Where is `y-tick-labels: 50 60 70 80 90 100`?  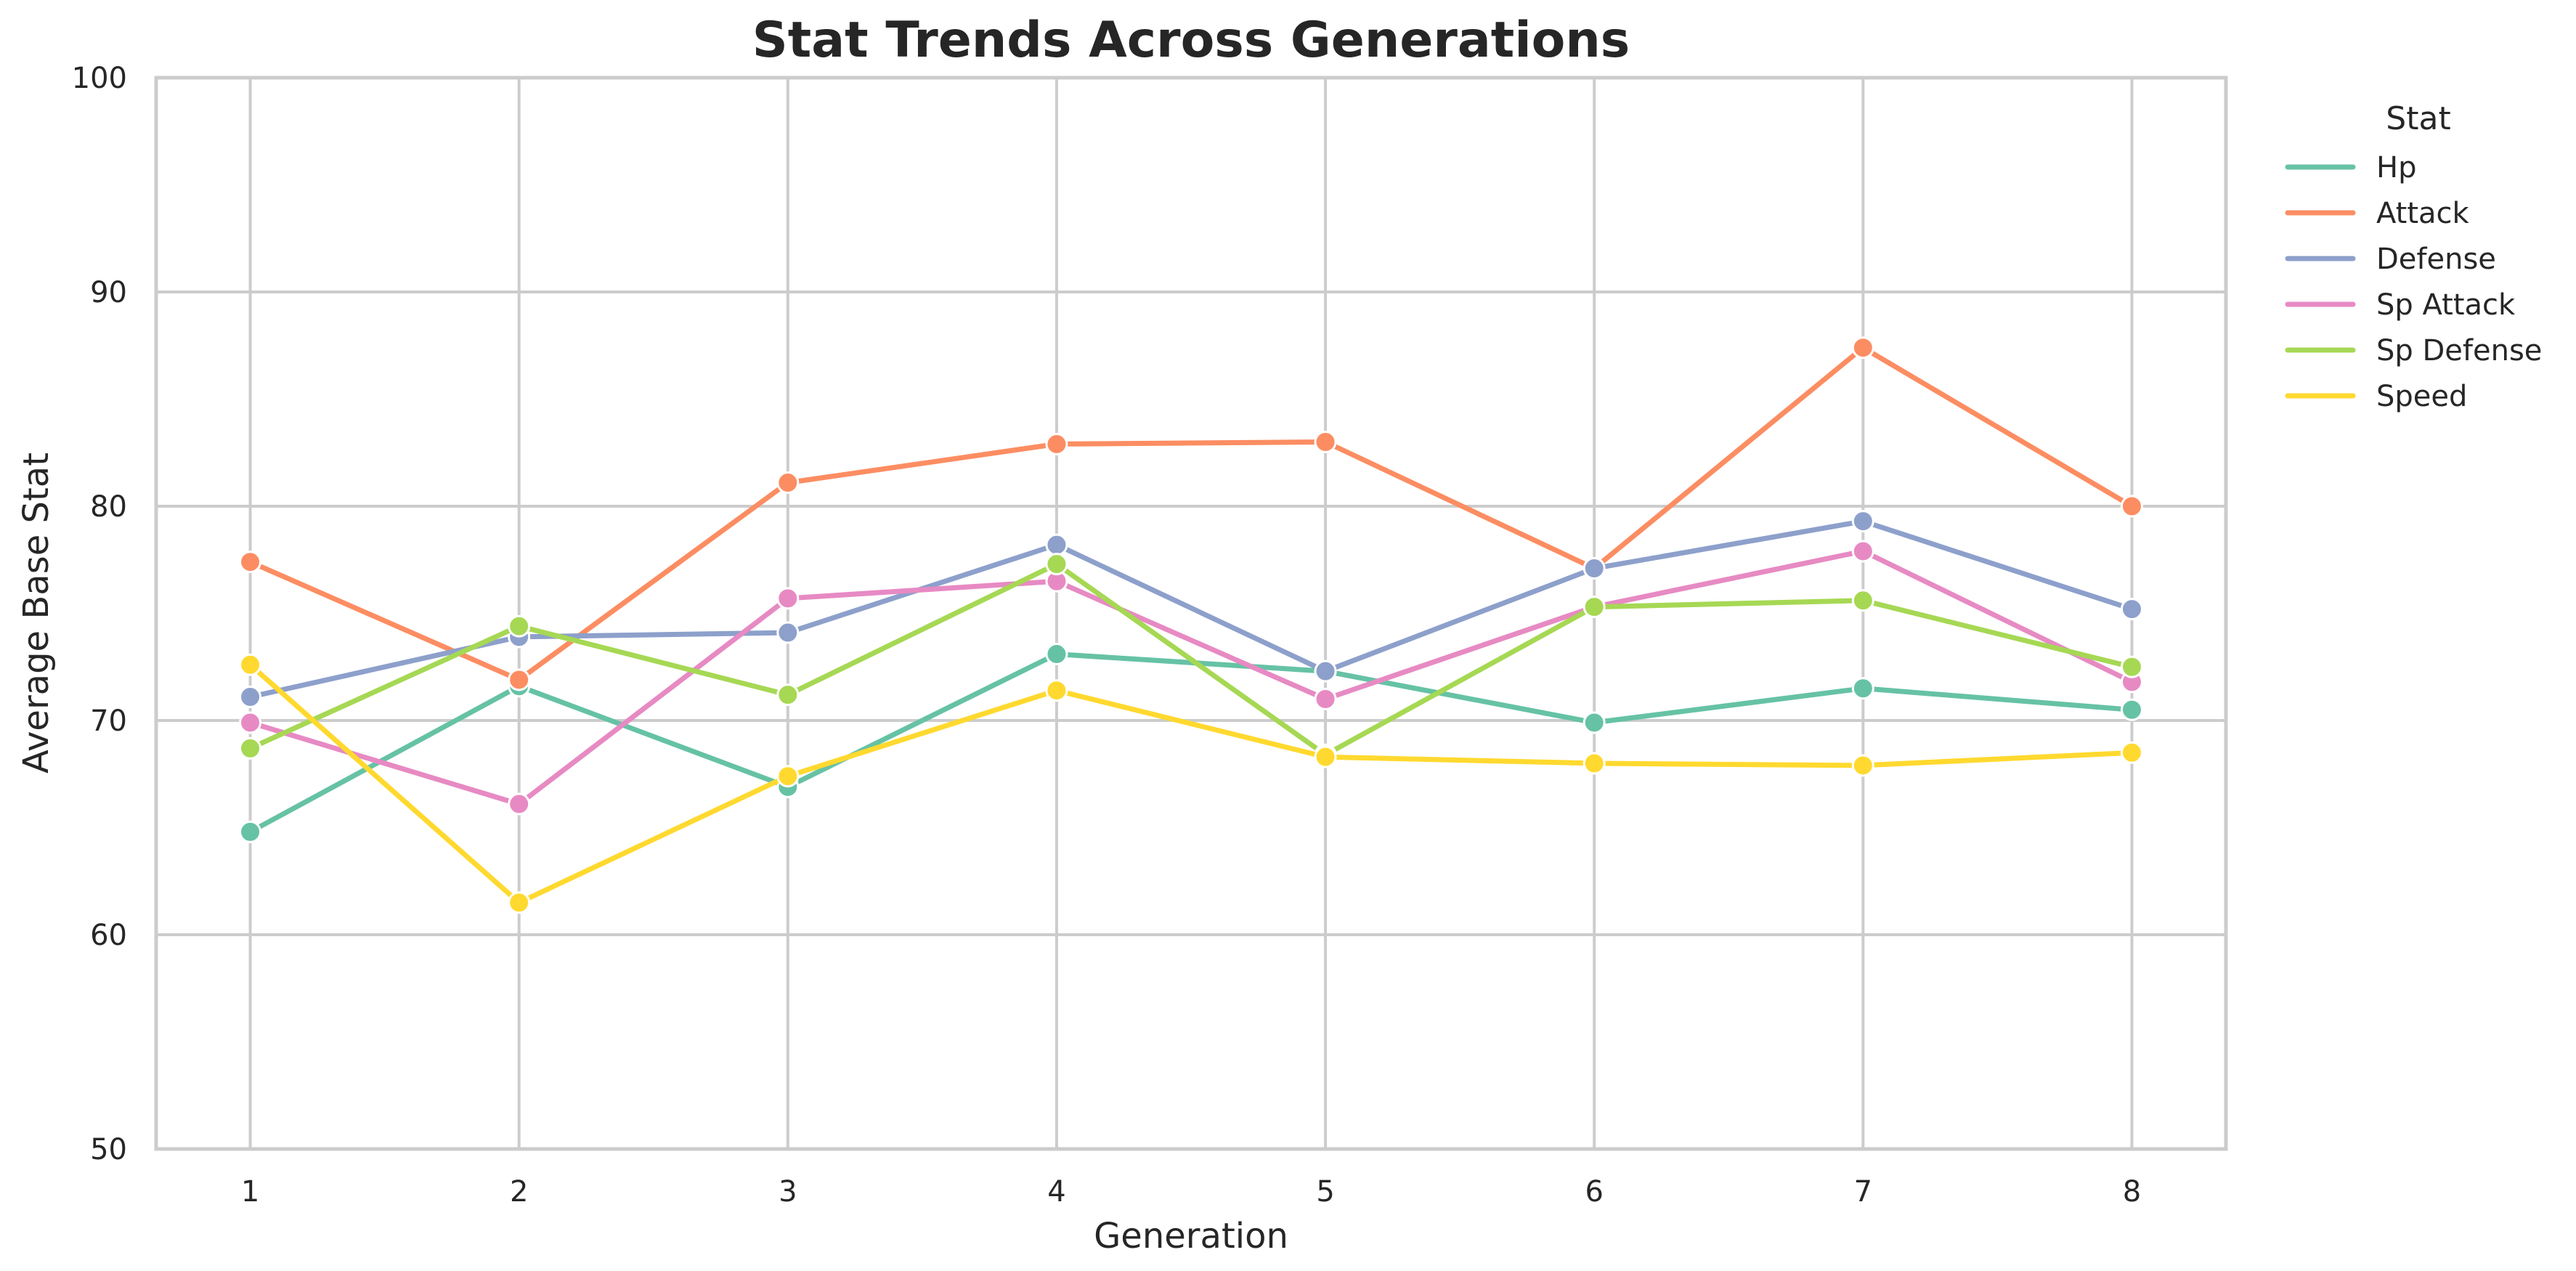
y-tick-labels: 50 60 70 80 90 100 is located at coordinates (99, 614).